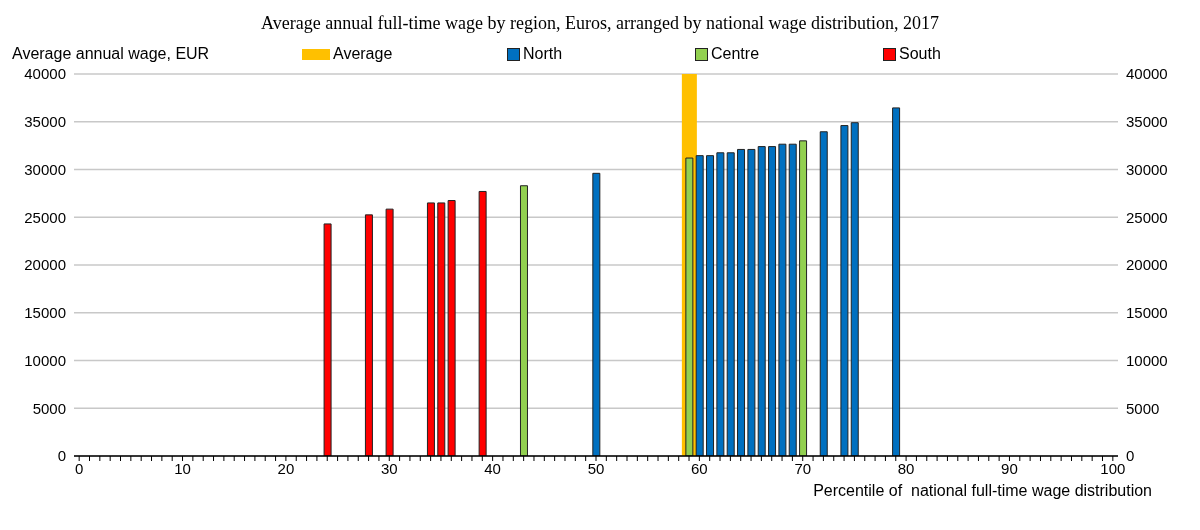 Image resolution: width=1200 pixels, height=530 pixels. Describe the element at coordinates (49, 408) in the screenshot. I see `y-tick-label: 5000` at that location.